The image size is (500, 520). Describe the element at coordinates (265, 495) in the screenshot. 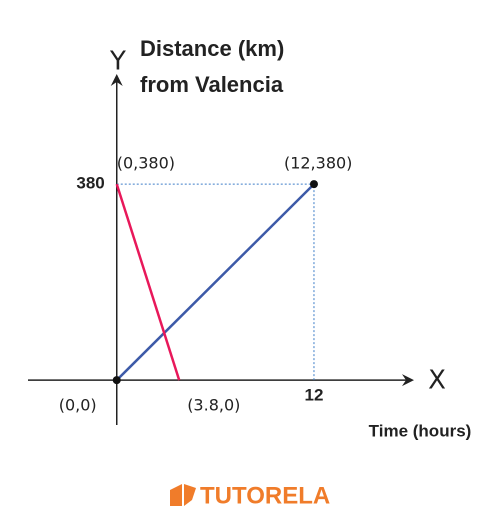

I see `logo-text: TUTORELA` at that location.